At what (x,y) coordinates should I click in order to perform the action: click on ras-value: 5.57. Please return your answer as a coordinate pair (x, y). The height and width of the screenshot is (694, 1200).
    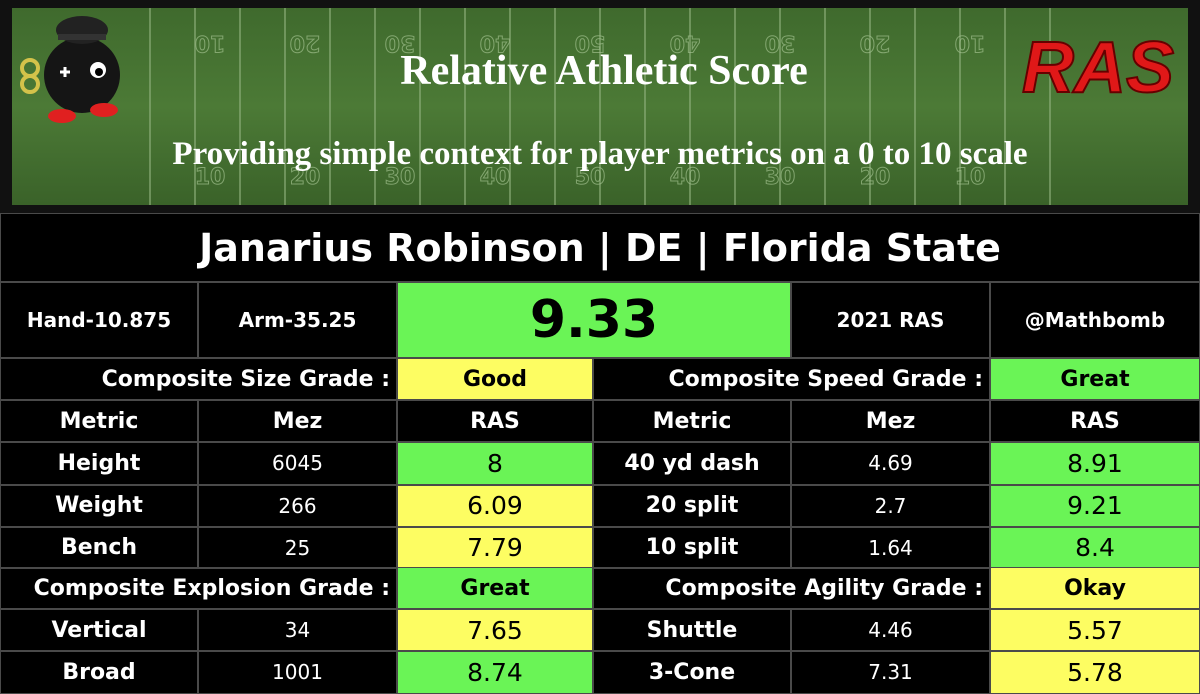
    Looking at the image, I should click on (1095, 630).